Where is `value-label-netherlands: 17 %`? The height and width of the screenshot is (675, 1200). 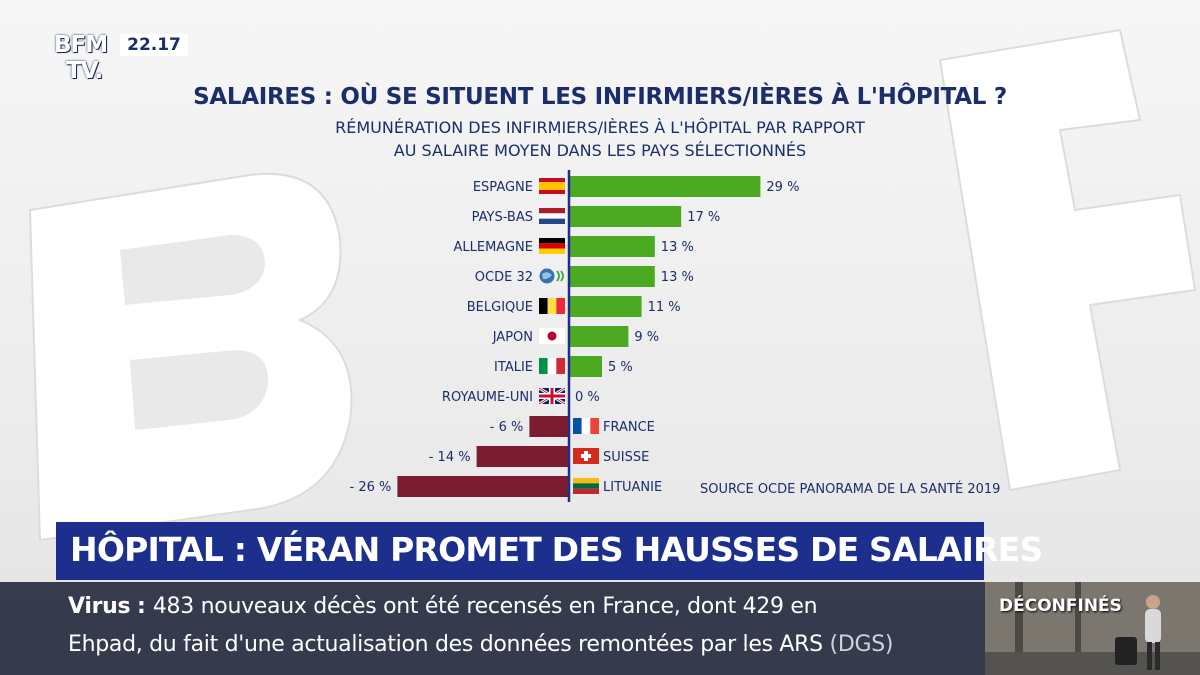
value-label-netherlands: 17 % is located at coordinates (703, 217).